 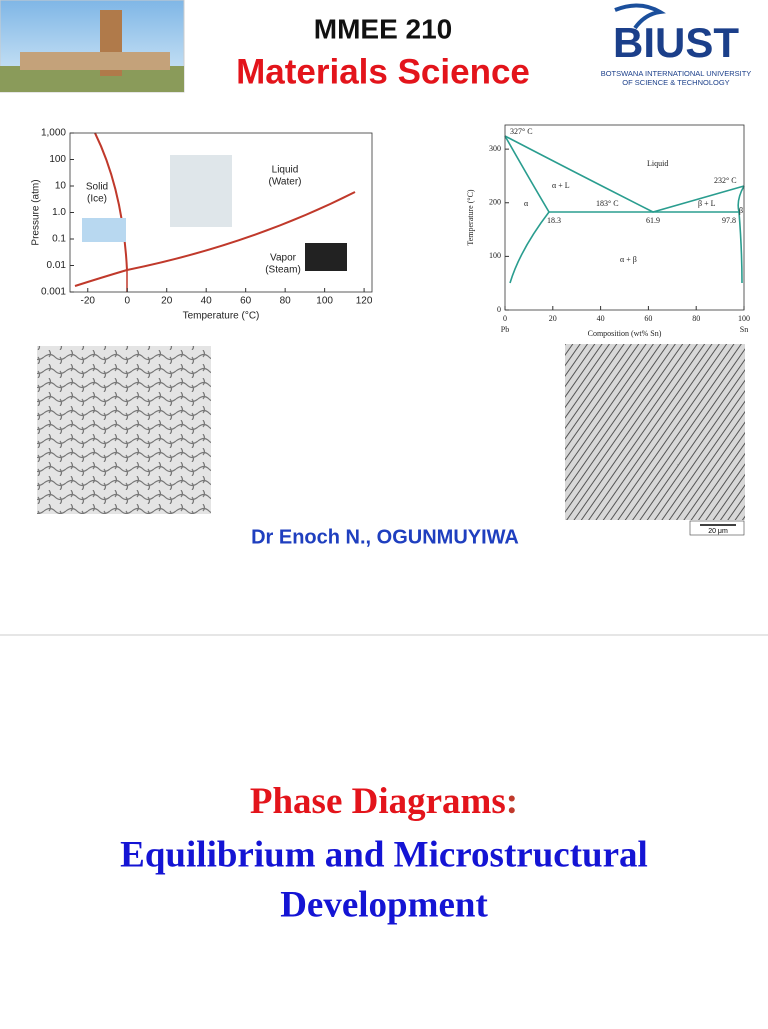 What do you see at coordinates (725, 180) in the screenshot?
I see `label: 232° C` at bounding box center [725, 180].